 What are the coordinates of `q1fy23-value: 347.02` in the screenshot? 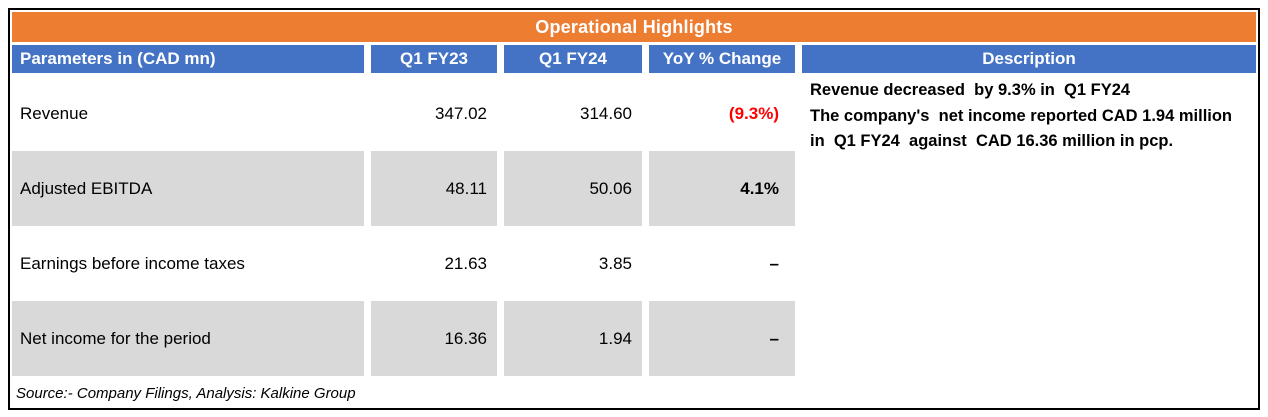 It's located at (434, 113).